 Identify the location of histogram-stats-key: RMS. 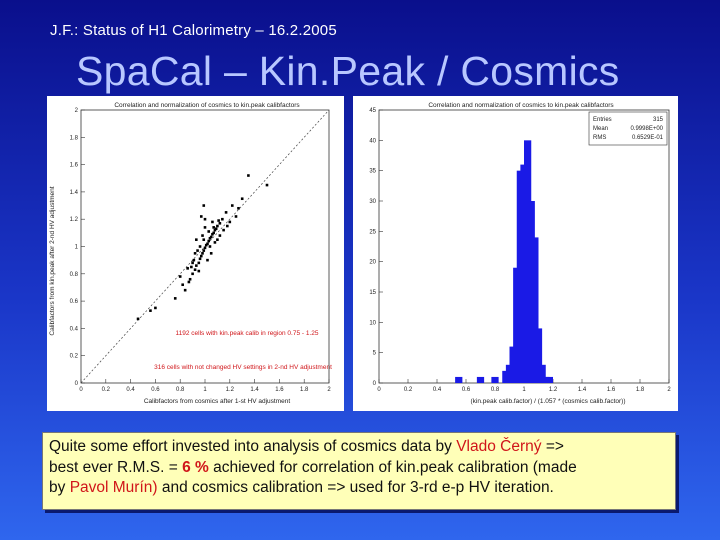
(599, 138).